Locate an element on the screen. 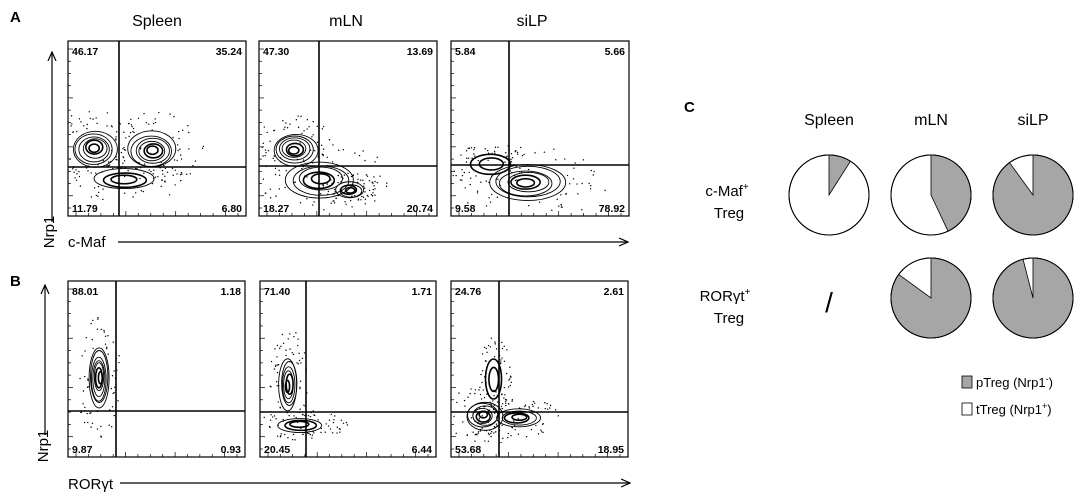  y-axis-label-a: Nrp1 is located at coordinates (49, 232).